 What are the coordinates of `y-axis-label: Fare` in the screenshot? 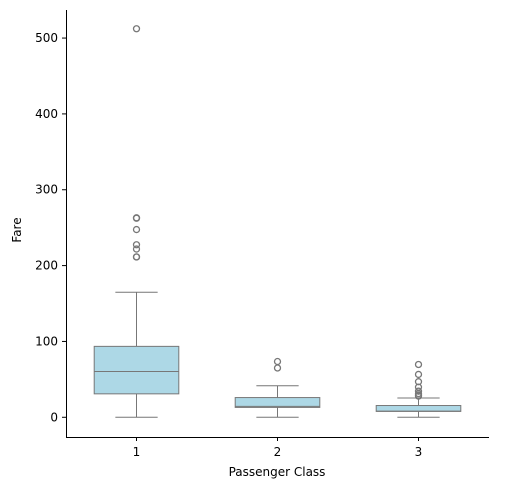 It's located at (17, 229).